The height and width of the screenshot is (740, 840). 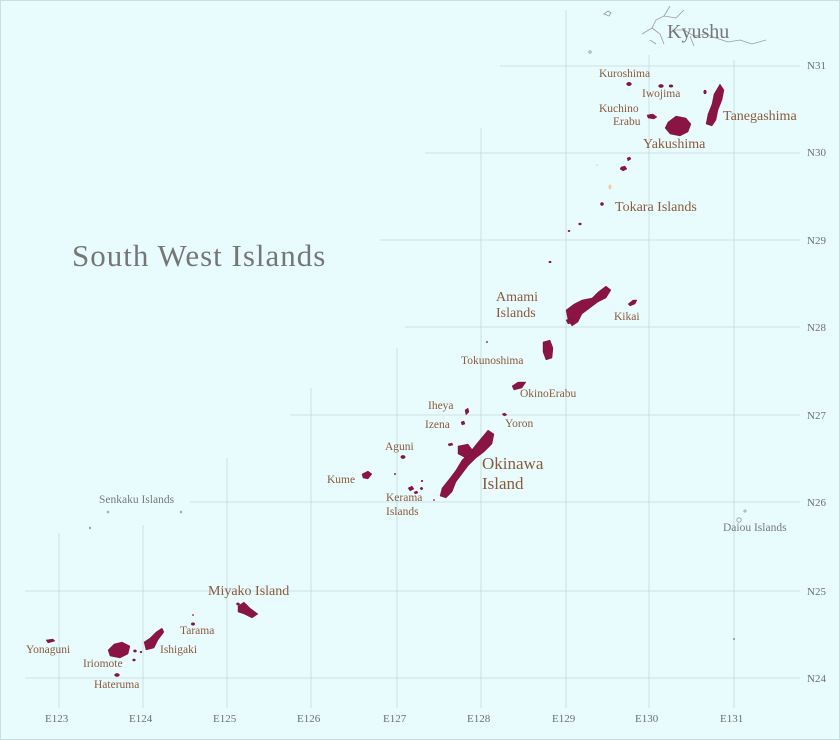 I want to click on yokoatejima-island, so click(x=550, y=262).